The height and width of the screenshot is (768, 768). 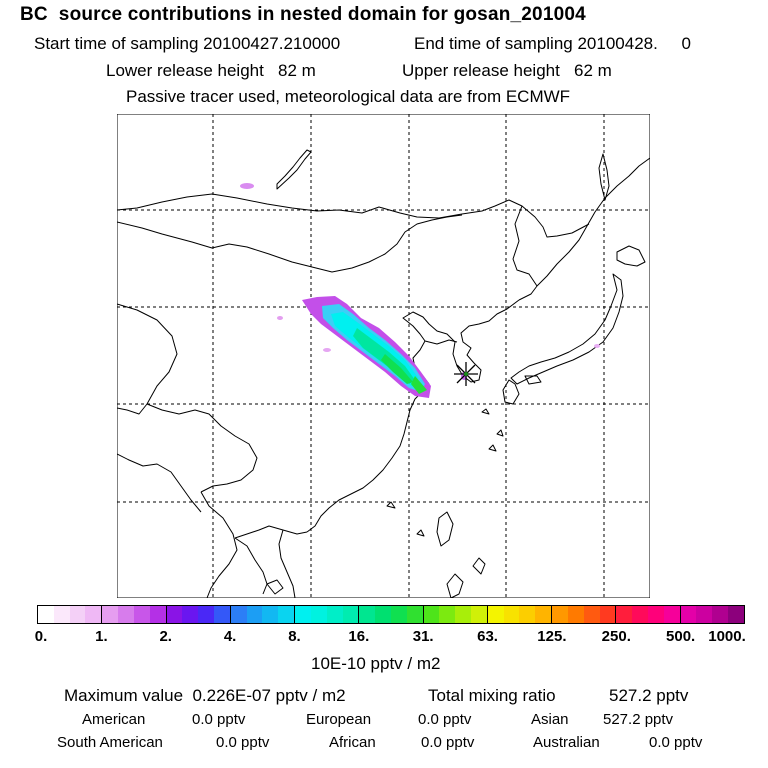 I want to click on end-time-label: End time of sampling 20100428. 0, so click(x=552, y=43).